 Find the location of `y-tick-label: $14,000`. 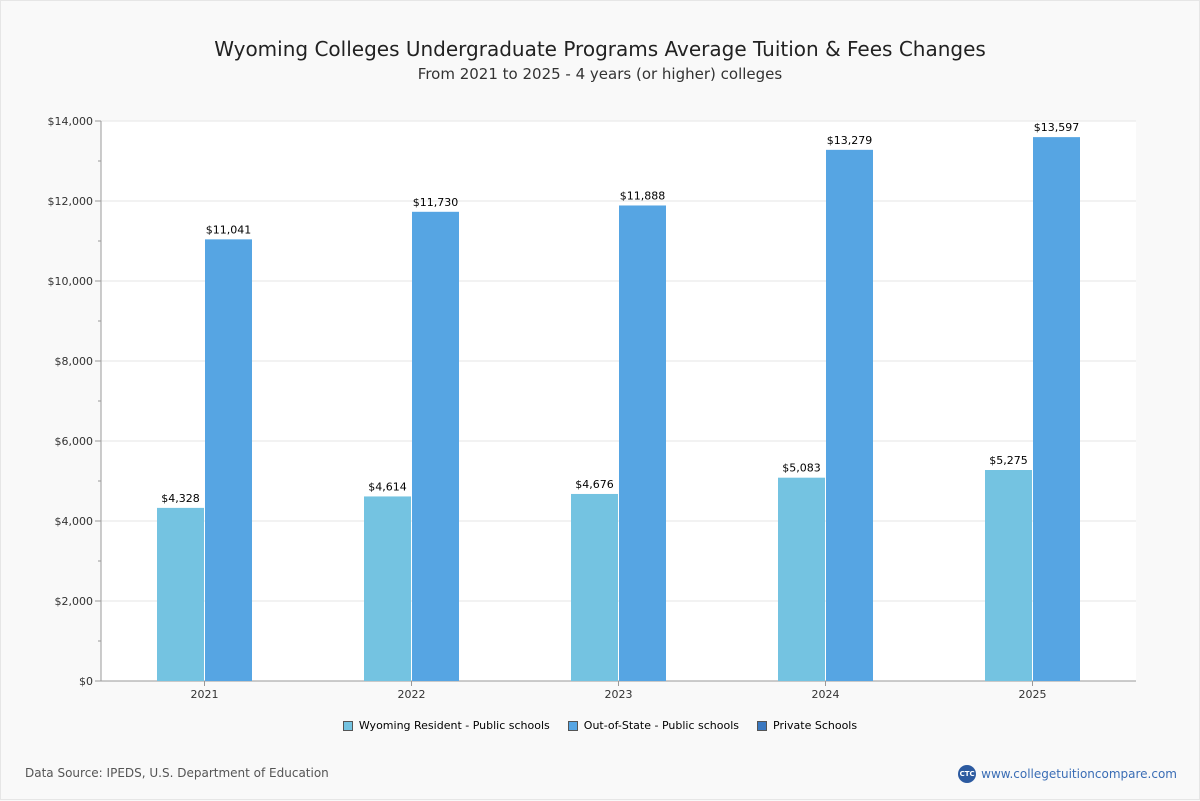

y-tick-label: $14,000 is located at coordinates (71, 121).